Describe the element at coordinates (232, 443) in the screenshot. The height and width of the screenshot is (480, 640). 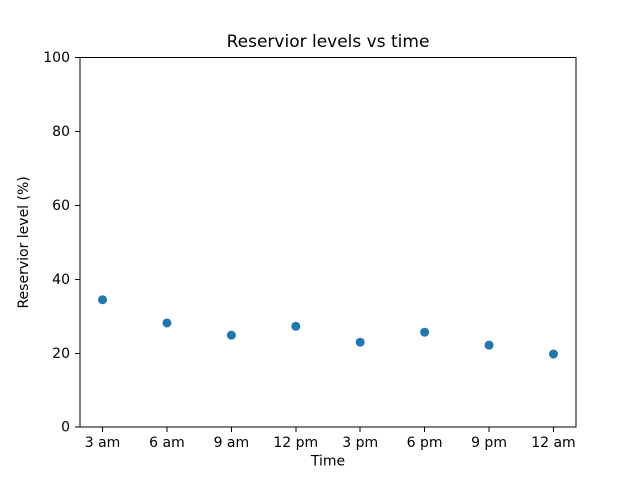
I see `x-tick-label: 9 am` at that location.